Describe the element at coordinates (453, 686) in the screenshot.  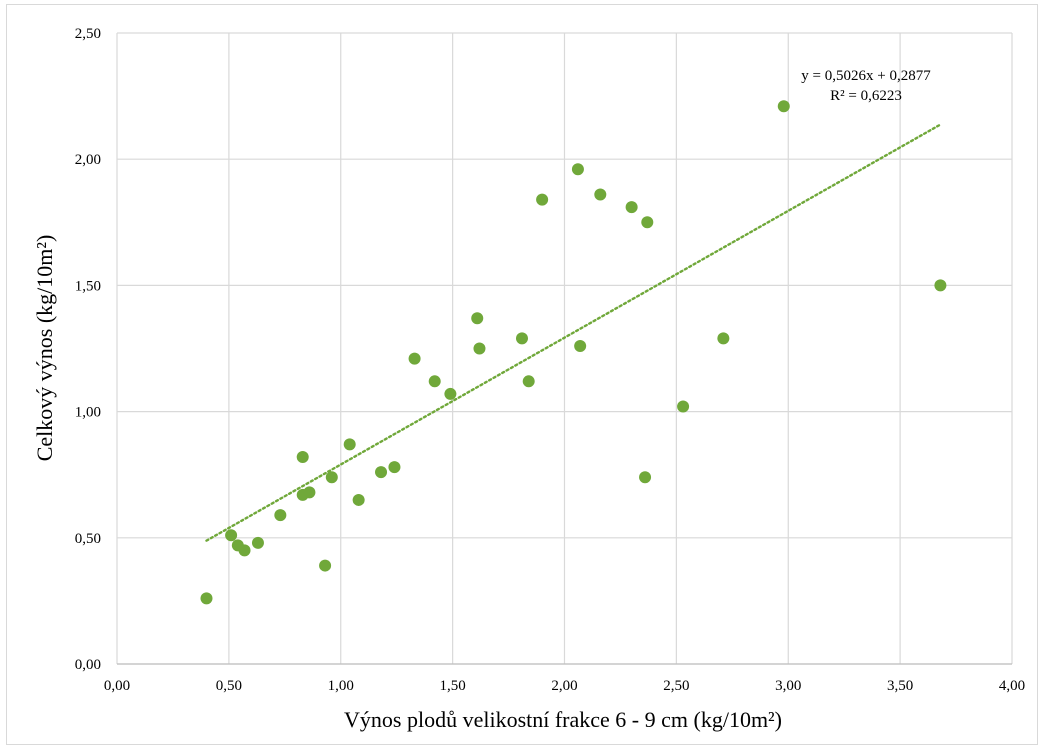
I see `x-tick-label: 1,50` at that location.